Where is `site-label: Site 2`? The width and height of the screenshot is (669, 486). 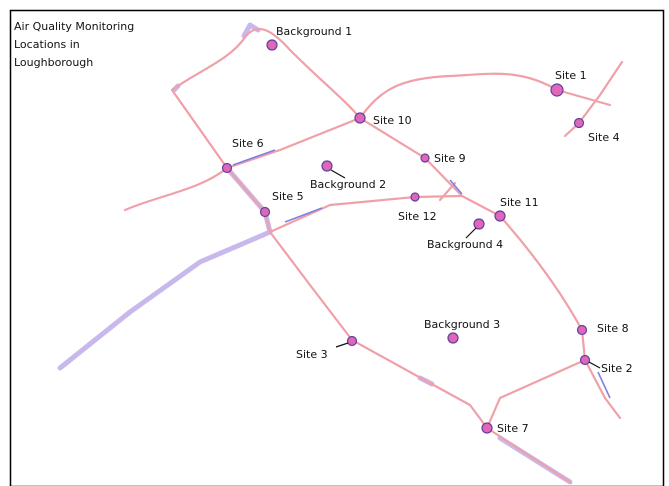 site-label: Site 2 is located at coordinates (617, 368).